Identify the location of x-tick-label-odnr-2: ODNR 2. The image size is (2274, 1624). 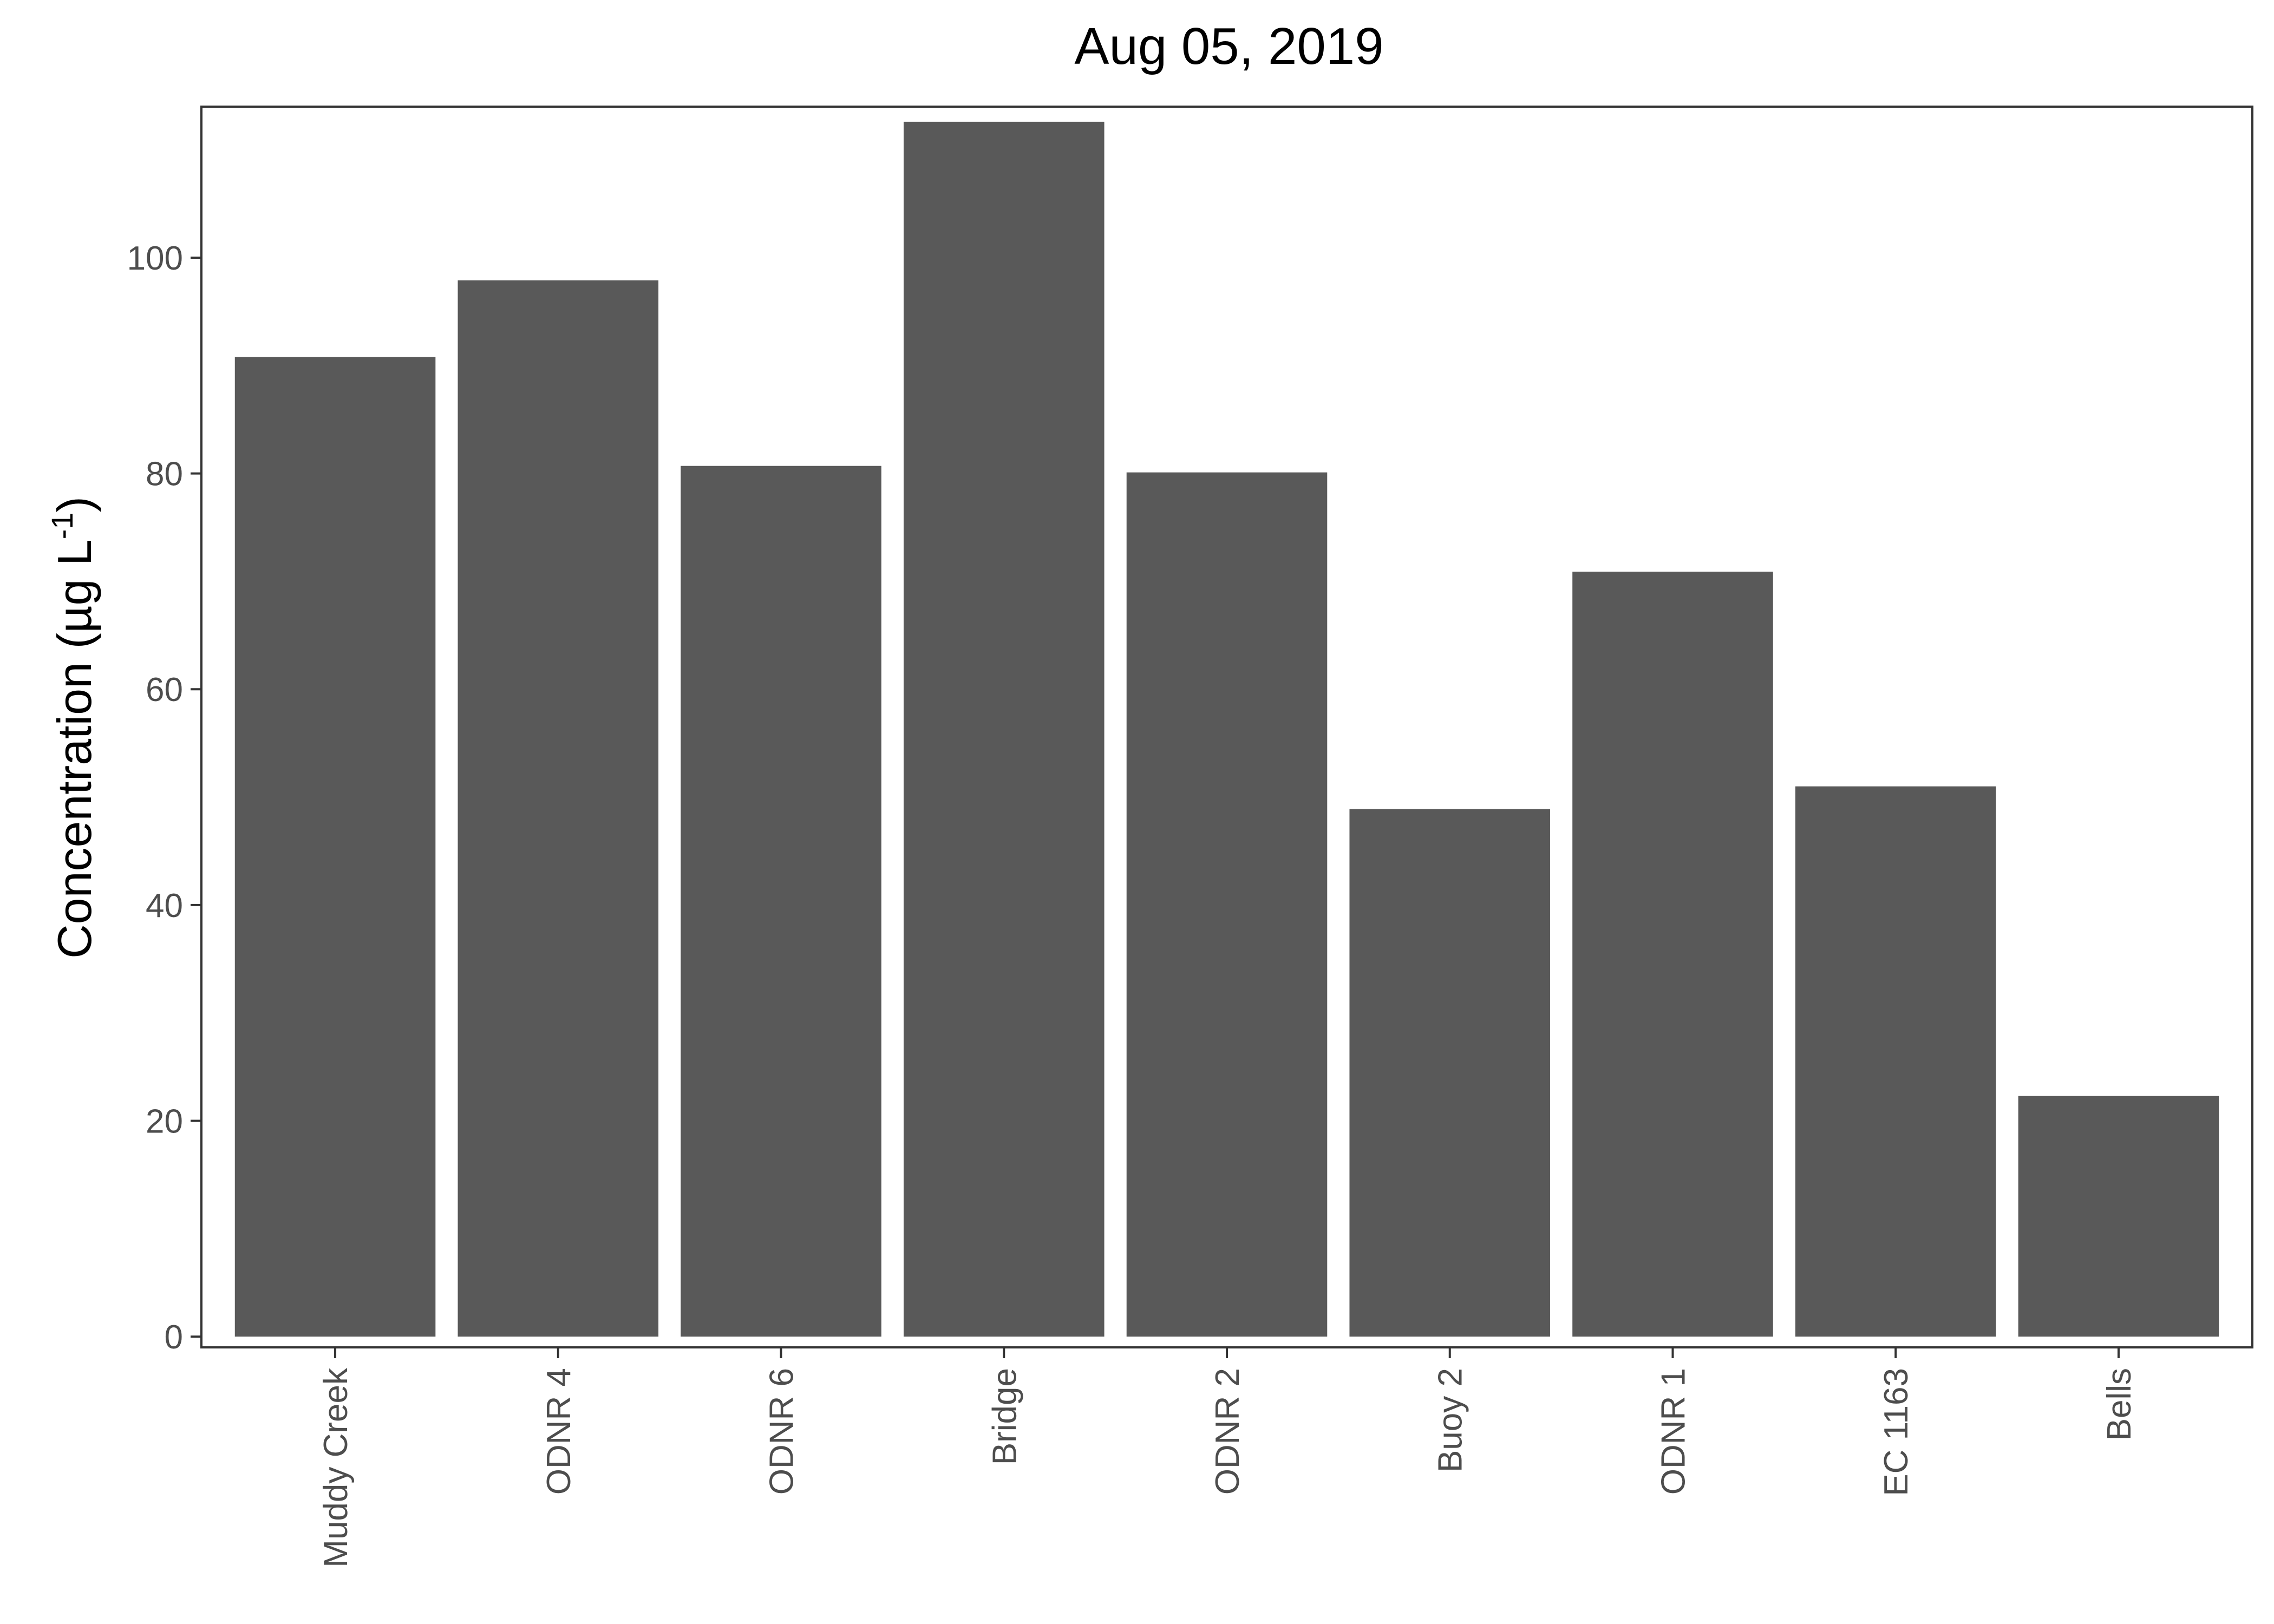
(1228, 1431).